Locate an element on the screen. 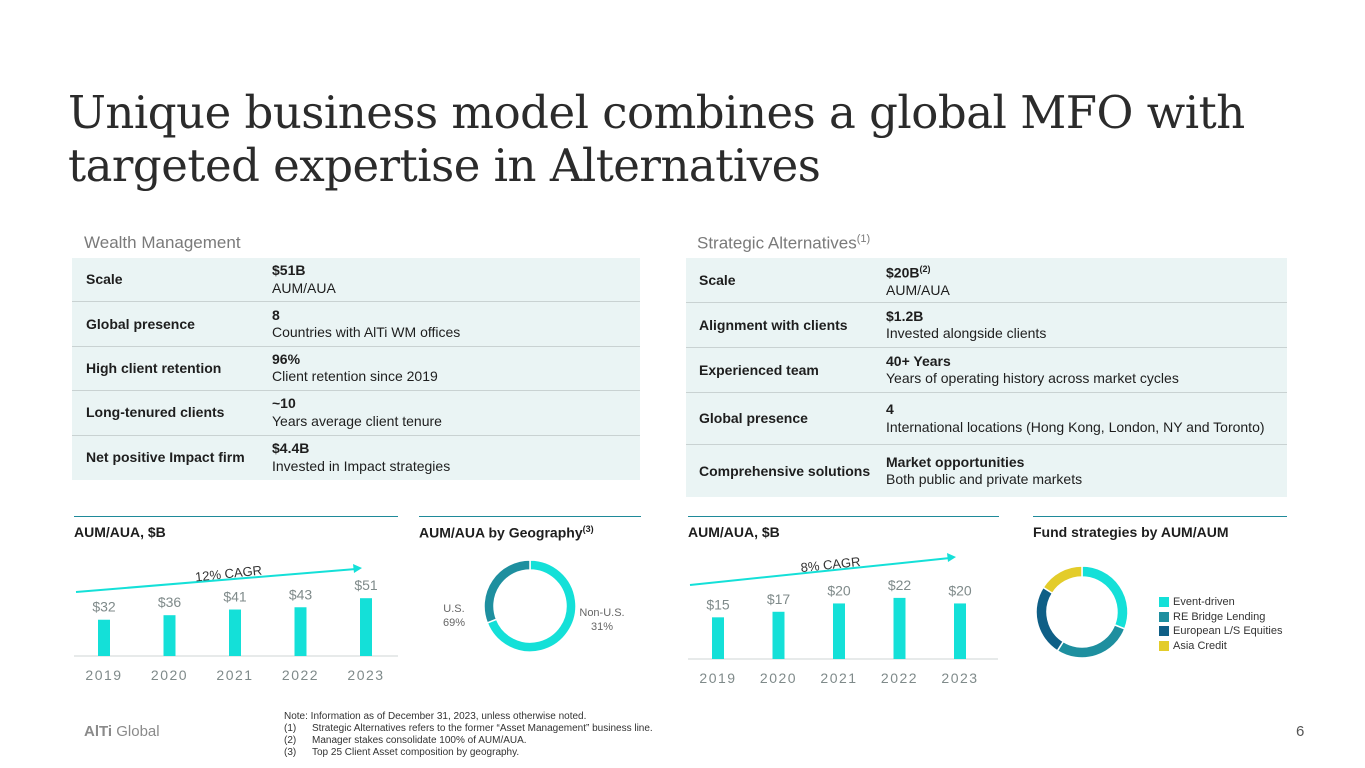  metric-value: 4 is located at coordinates (890, 409).